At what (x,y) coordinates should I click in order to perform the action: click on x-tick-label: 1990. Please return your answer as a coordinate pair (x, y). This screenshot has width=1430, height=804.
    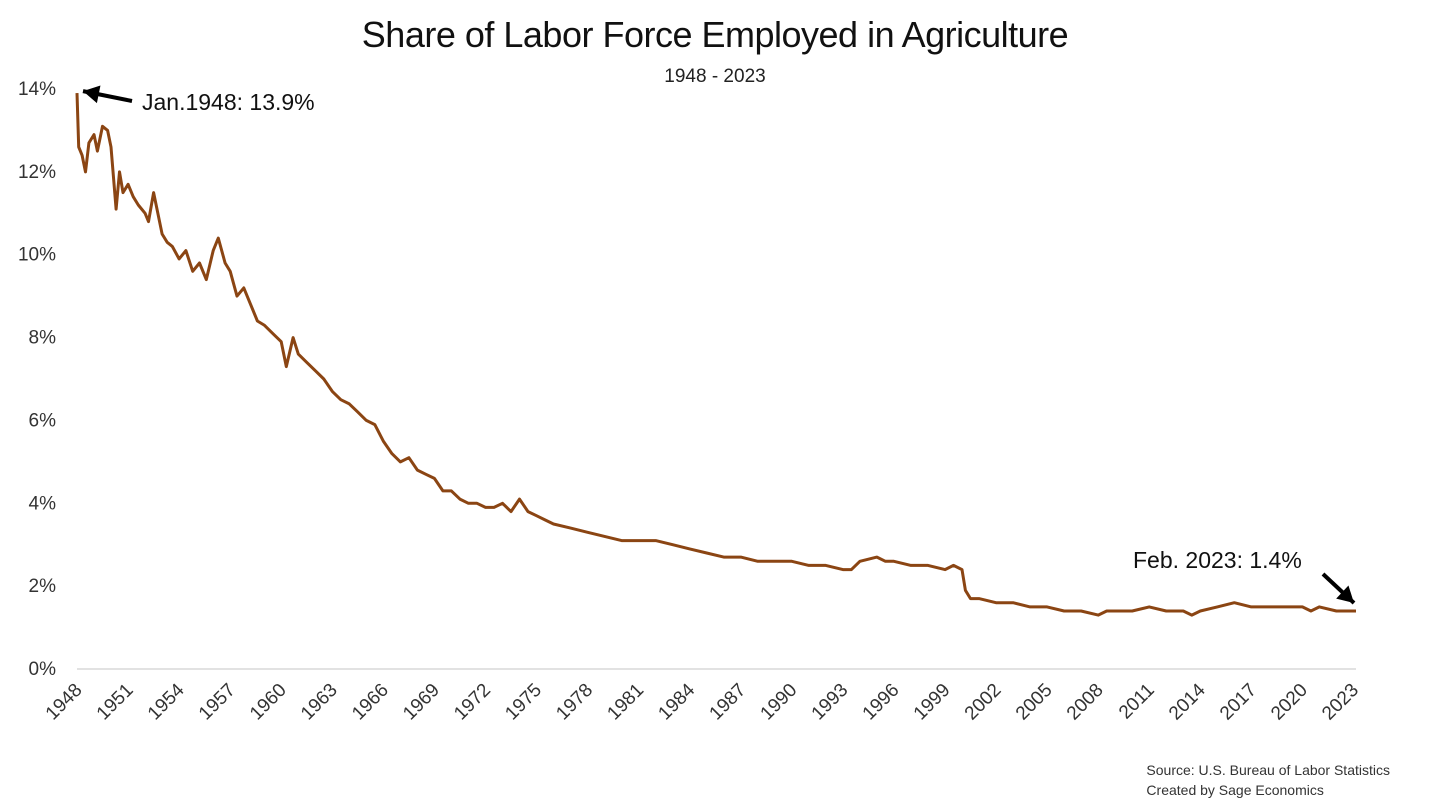
    Looking at the image, I should click on (779, 702).